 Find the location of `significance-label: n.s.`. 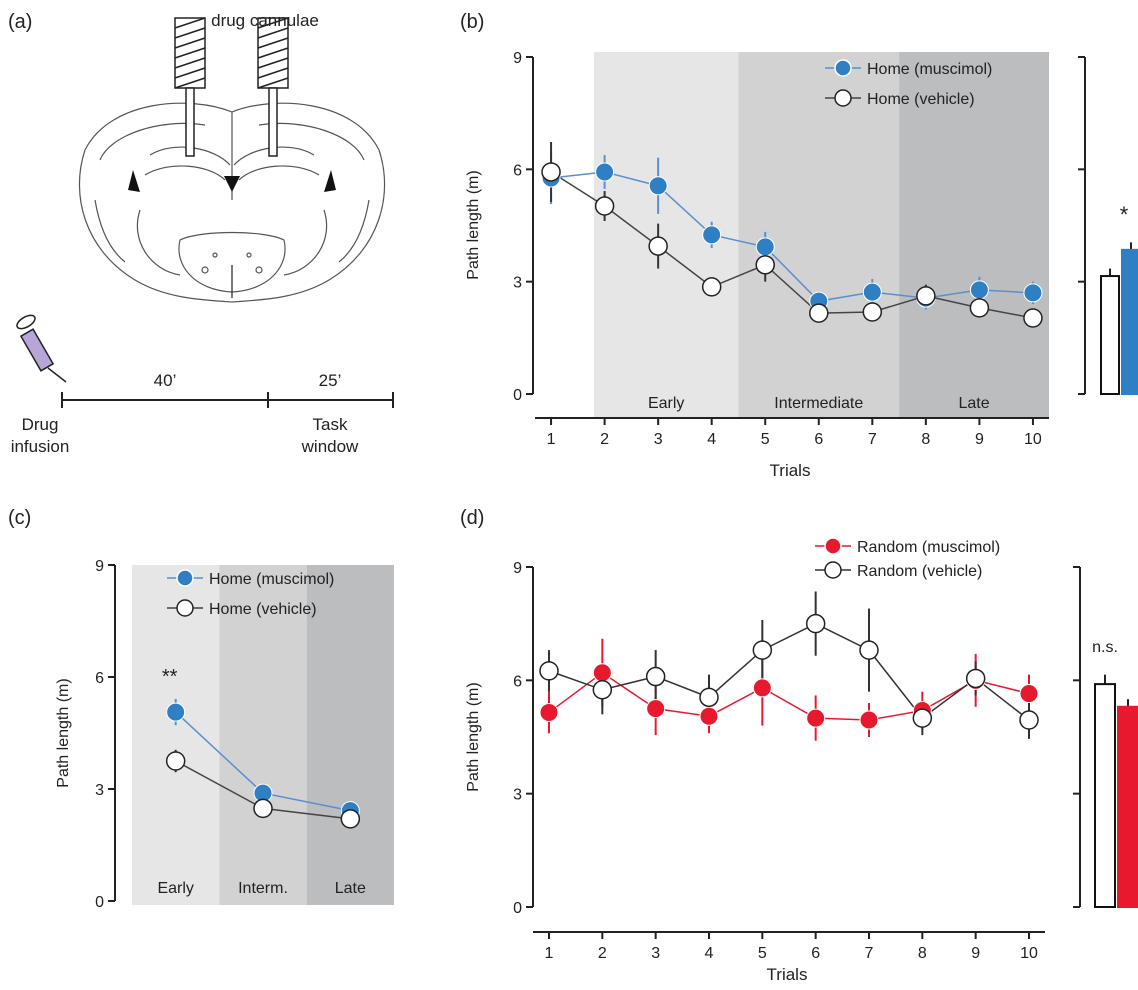

significance-label: n.s. is located at coordinates (1105, 647).